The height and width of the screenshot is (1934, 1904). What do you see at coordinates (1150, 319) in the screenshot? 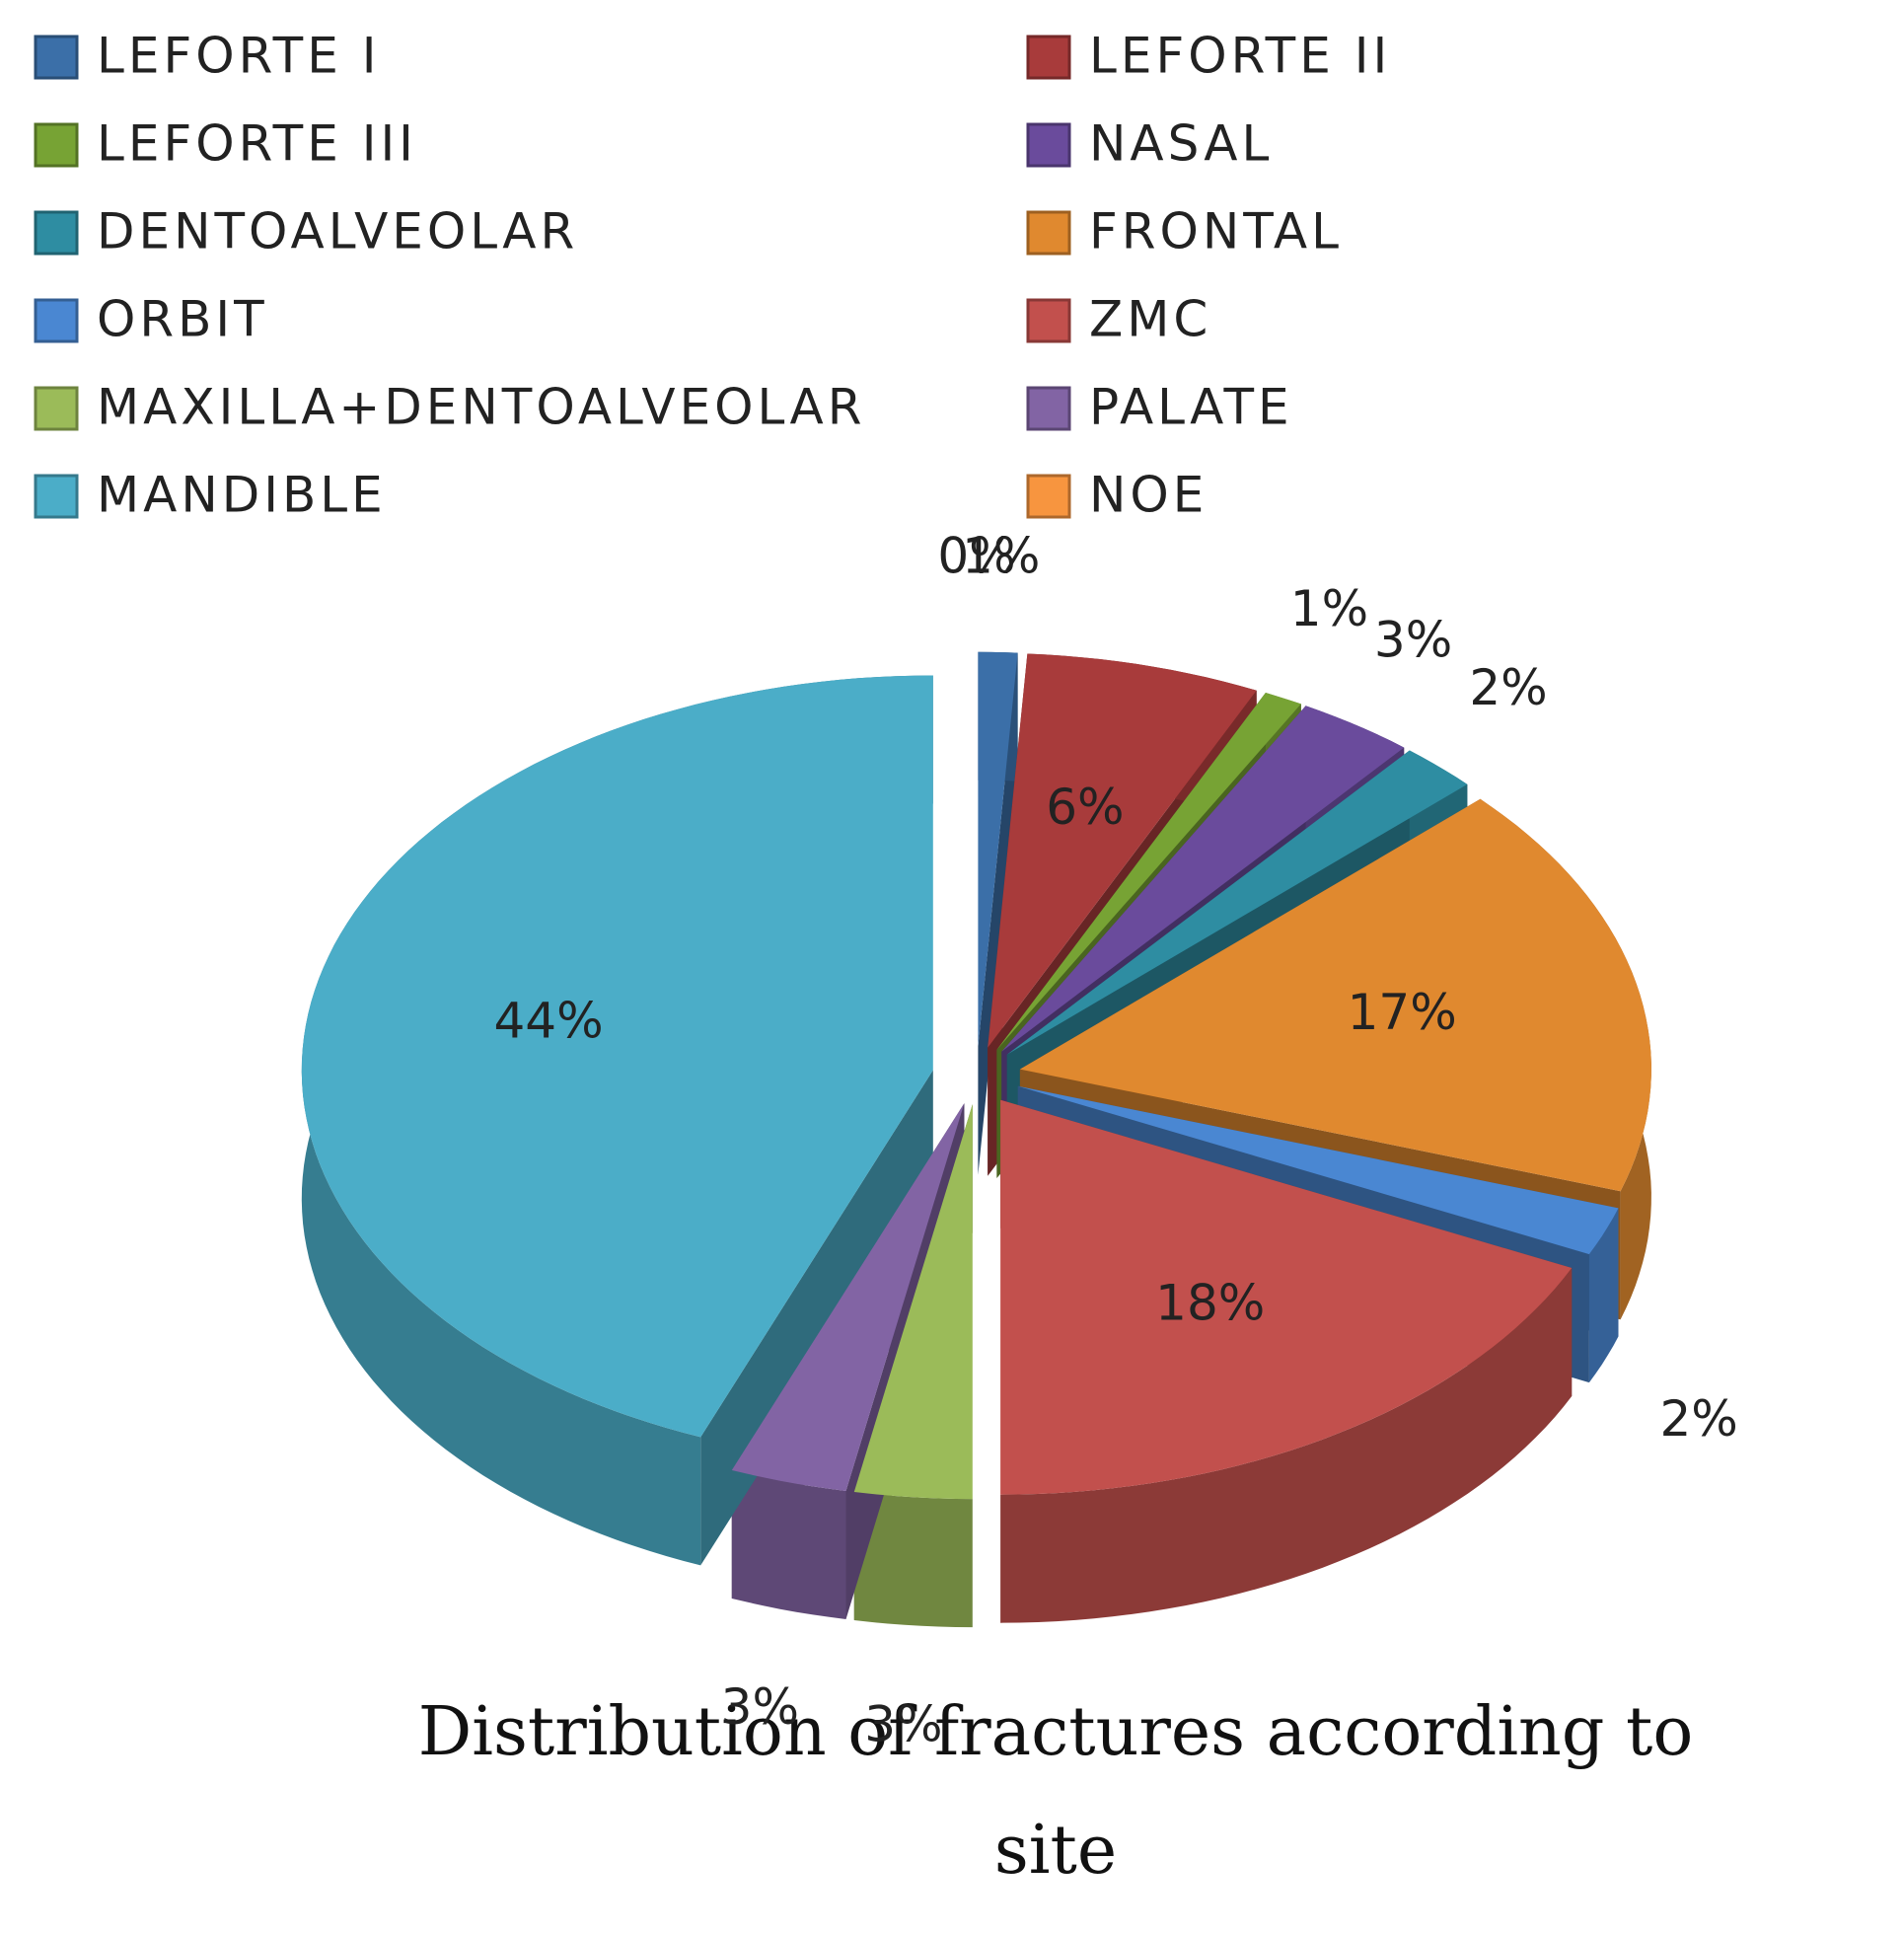
I see `legend-label: ZMC` at bounding box center [1150, 319].